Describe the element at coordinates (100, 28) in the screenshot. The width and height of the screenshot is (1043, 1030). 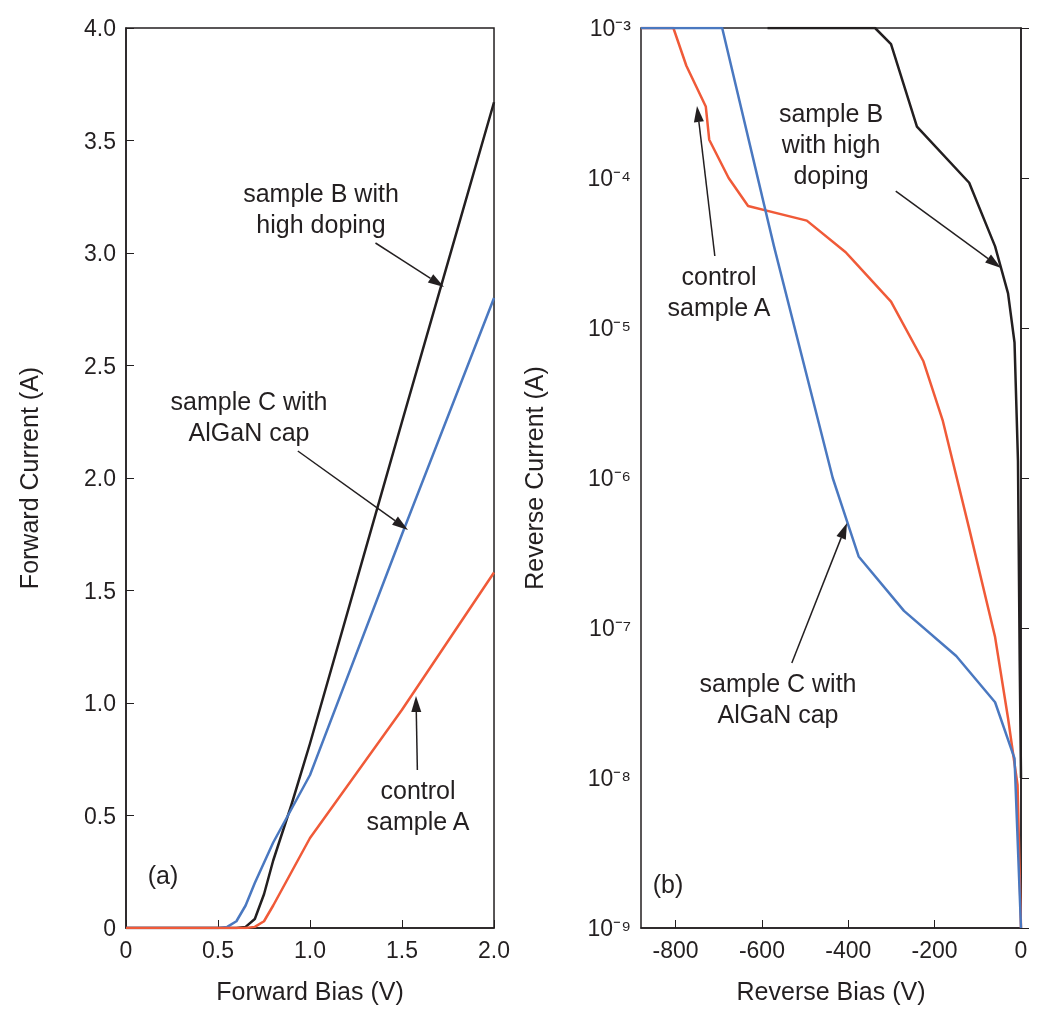
I see `y-tick-label: 4.0` at that location.